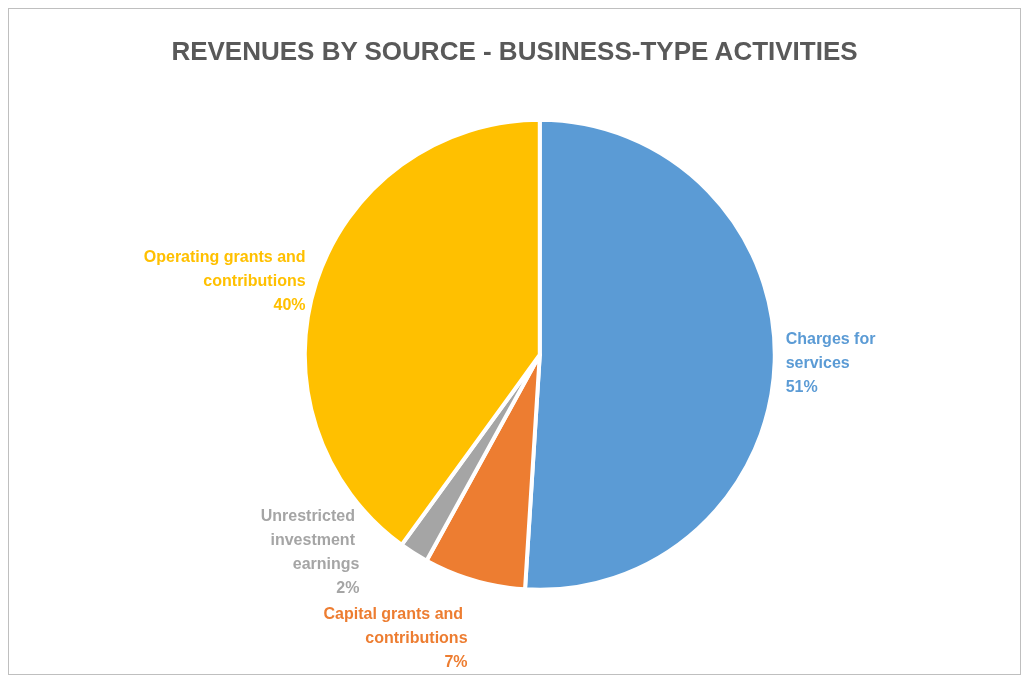 The height and width of the screenshot is (685, 1031). What do you see at coordinates (801, 386) in the screenshot?
I see `data-label: 51%` at bounding box center [801, 386].